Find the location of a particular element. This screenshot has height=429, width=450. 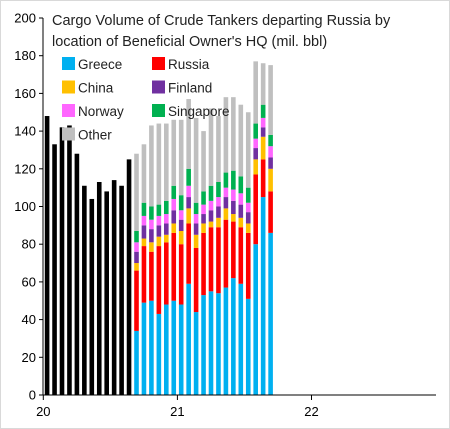

y-tick-label: 180 is located at coordinates (25, 55).